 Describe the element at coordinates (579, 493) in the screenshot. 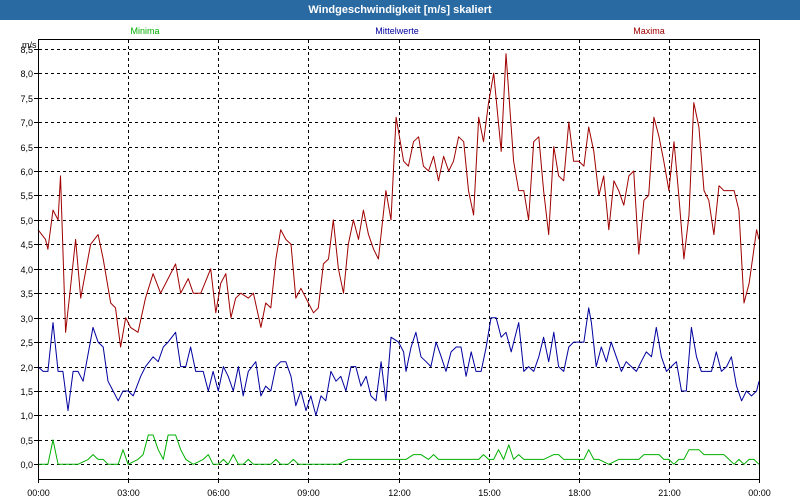

I see `x-tick-time-label: 18:00` at that location.